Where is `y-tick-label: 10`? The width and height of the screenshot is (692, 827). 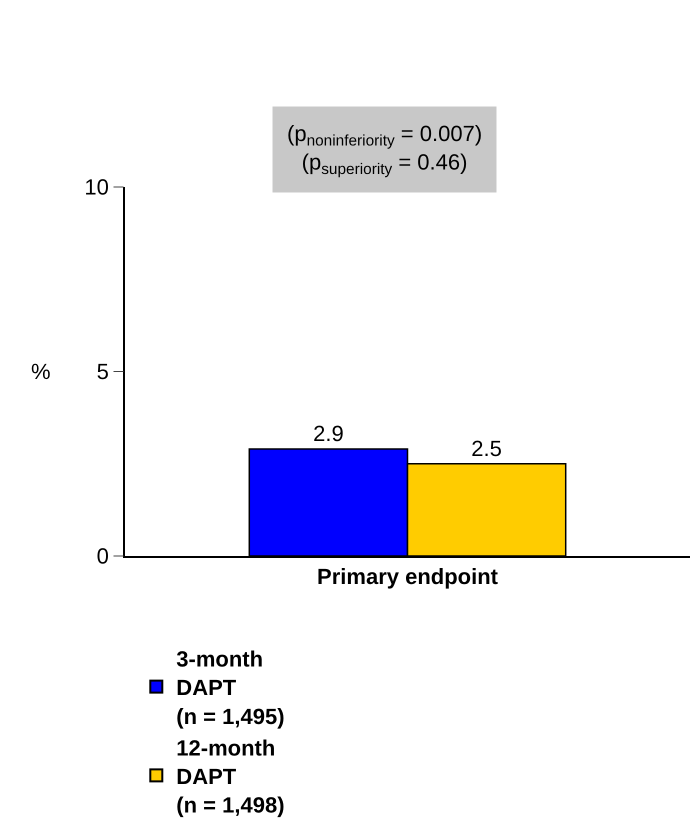 y-tick-label: 10 is located at coordinates (96, 187).